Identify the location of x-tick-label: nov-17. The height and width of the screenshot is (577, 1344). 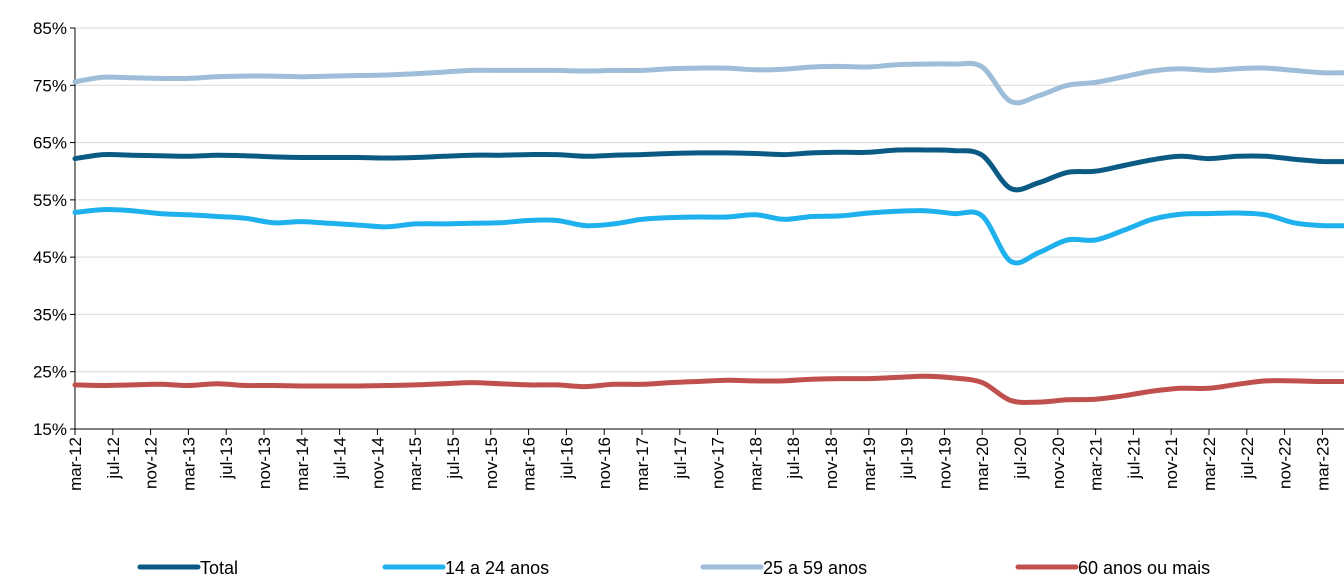
(718, 463).